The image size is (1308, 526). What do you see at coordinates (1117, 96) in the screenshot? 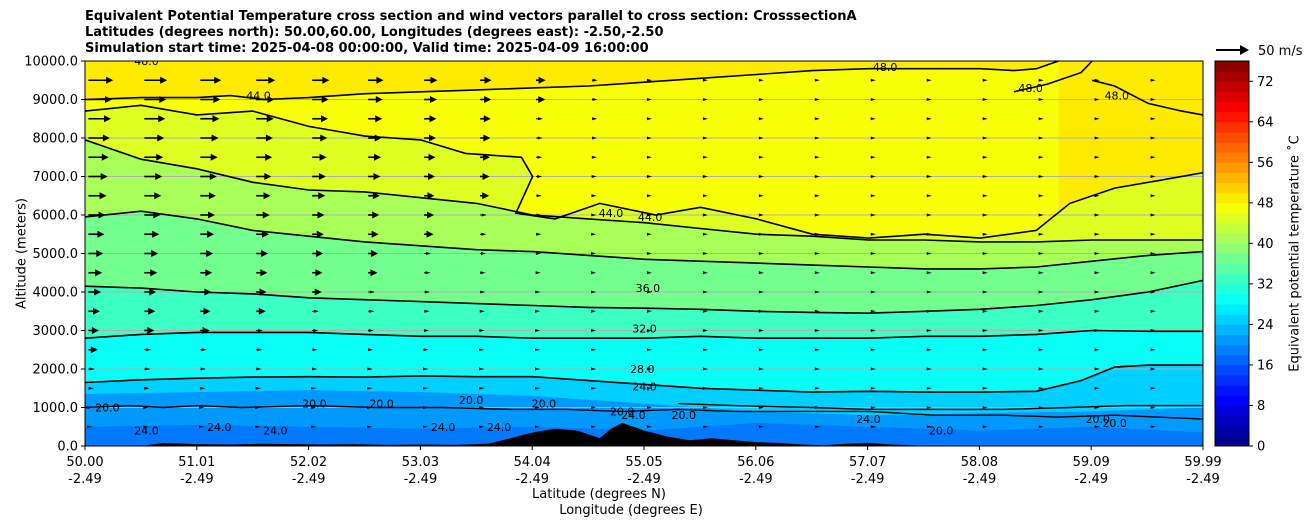
I see `contour-label: 48.0` at bounding box center [1117, 96].